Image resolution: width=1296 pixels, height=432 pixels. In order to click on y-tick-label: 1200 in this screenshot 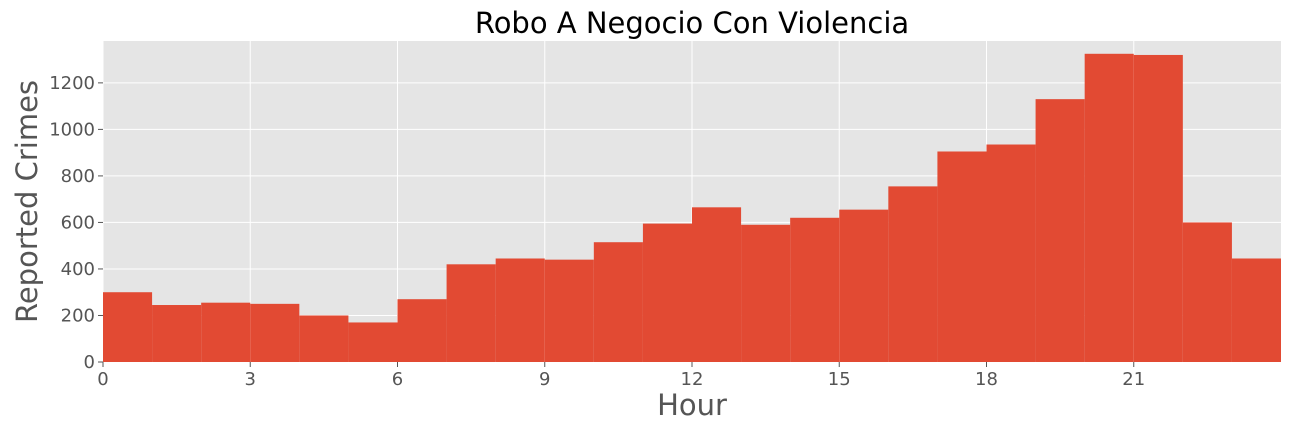, I will do `click(72, 83)`.